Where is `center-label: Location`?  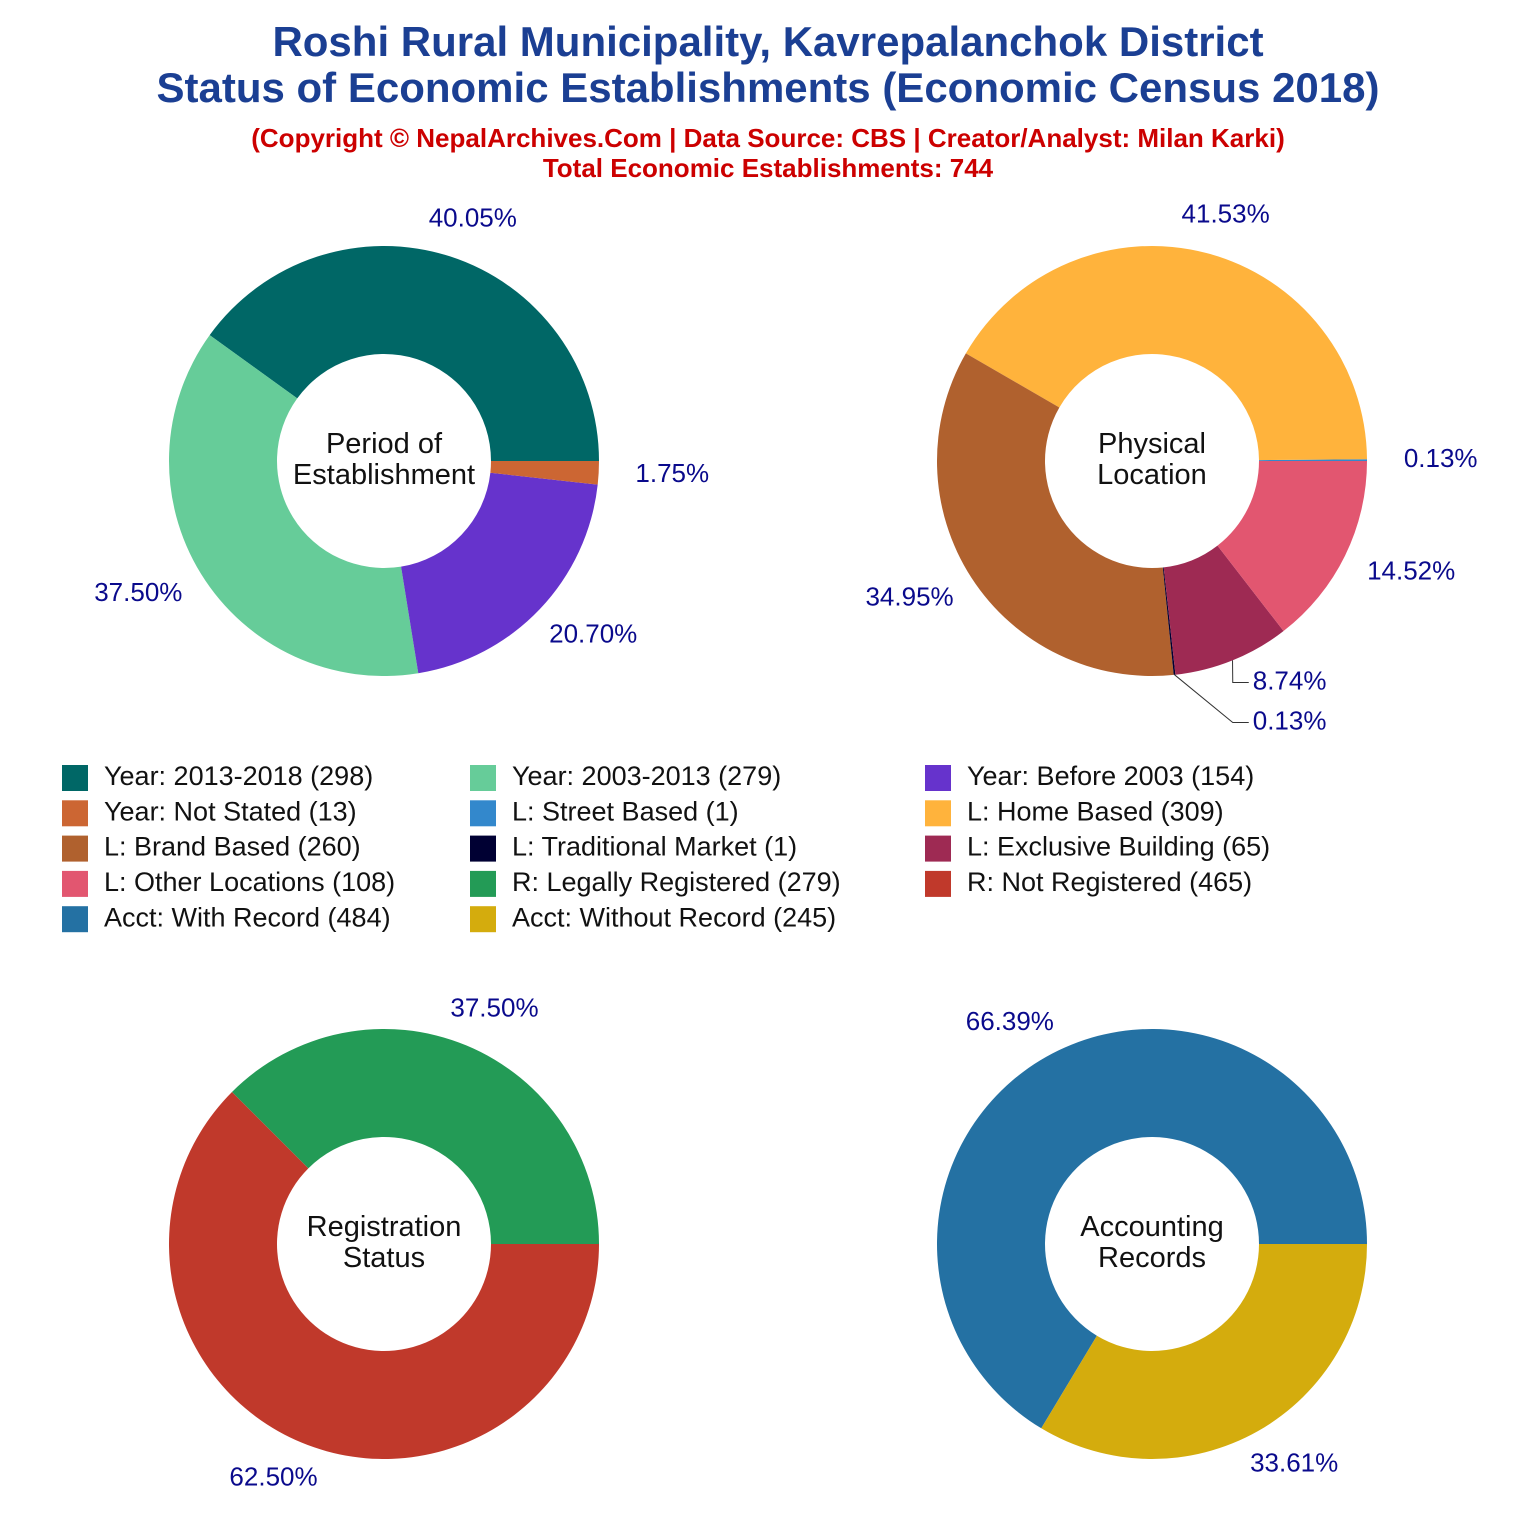 center-label: Location is located at coordinates (1152, 475).